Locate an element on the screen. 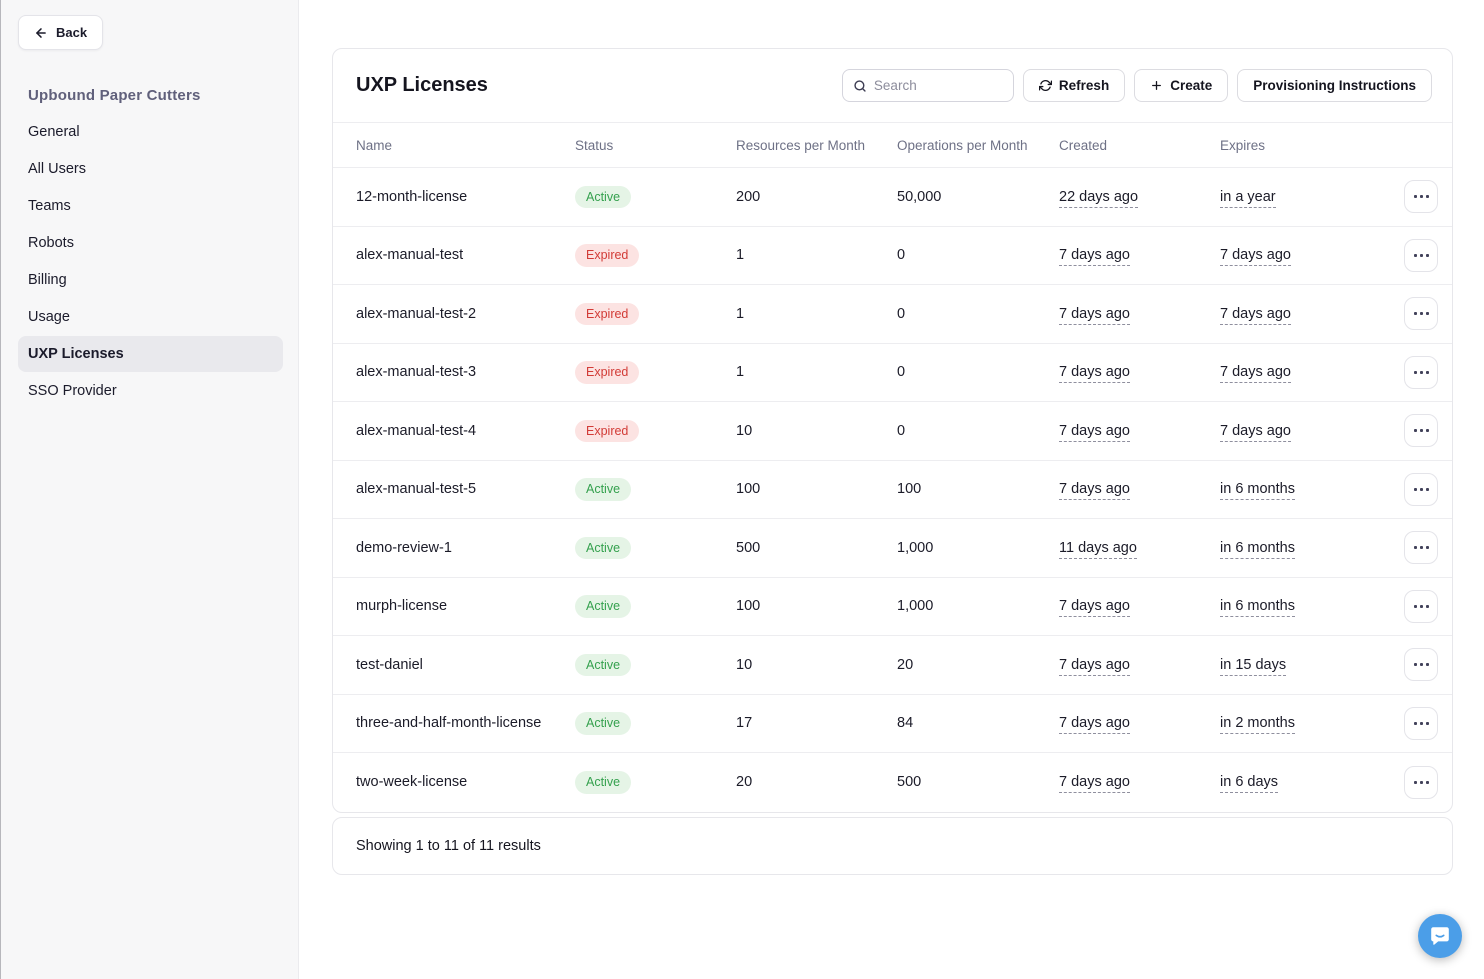 The width and height of the screenshot is (1484, 979). license-name-cell: alex-manual-test-2 is located at coordinates (416, 313).